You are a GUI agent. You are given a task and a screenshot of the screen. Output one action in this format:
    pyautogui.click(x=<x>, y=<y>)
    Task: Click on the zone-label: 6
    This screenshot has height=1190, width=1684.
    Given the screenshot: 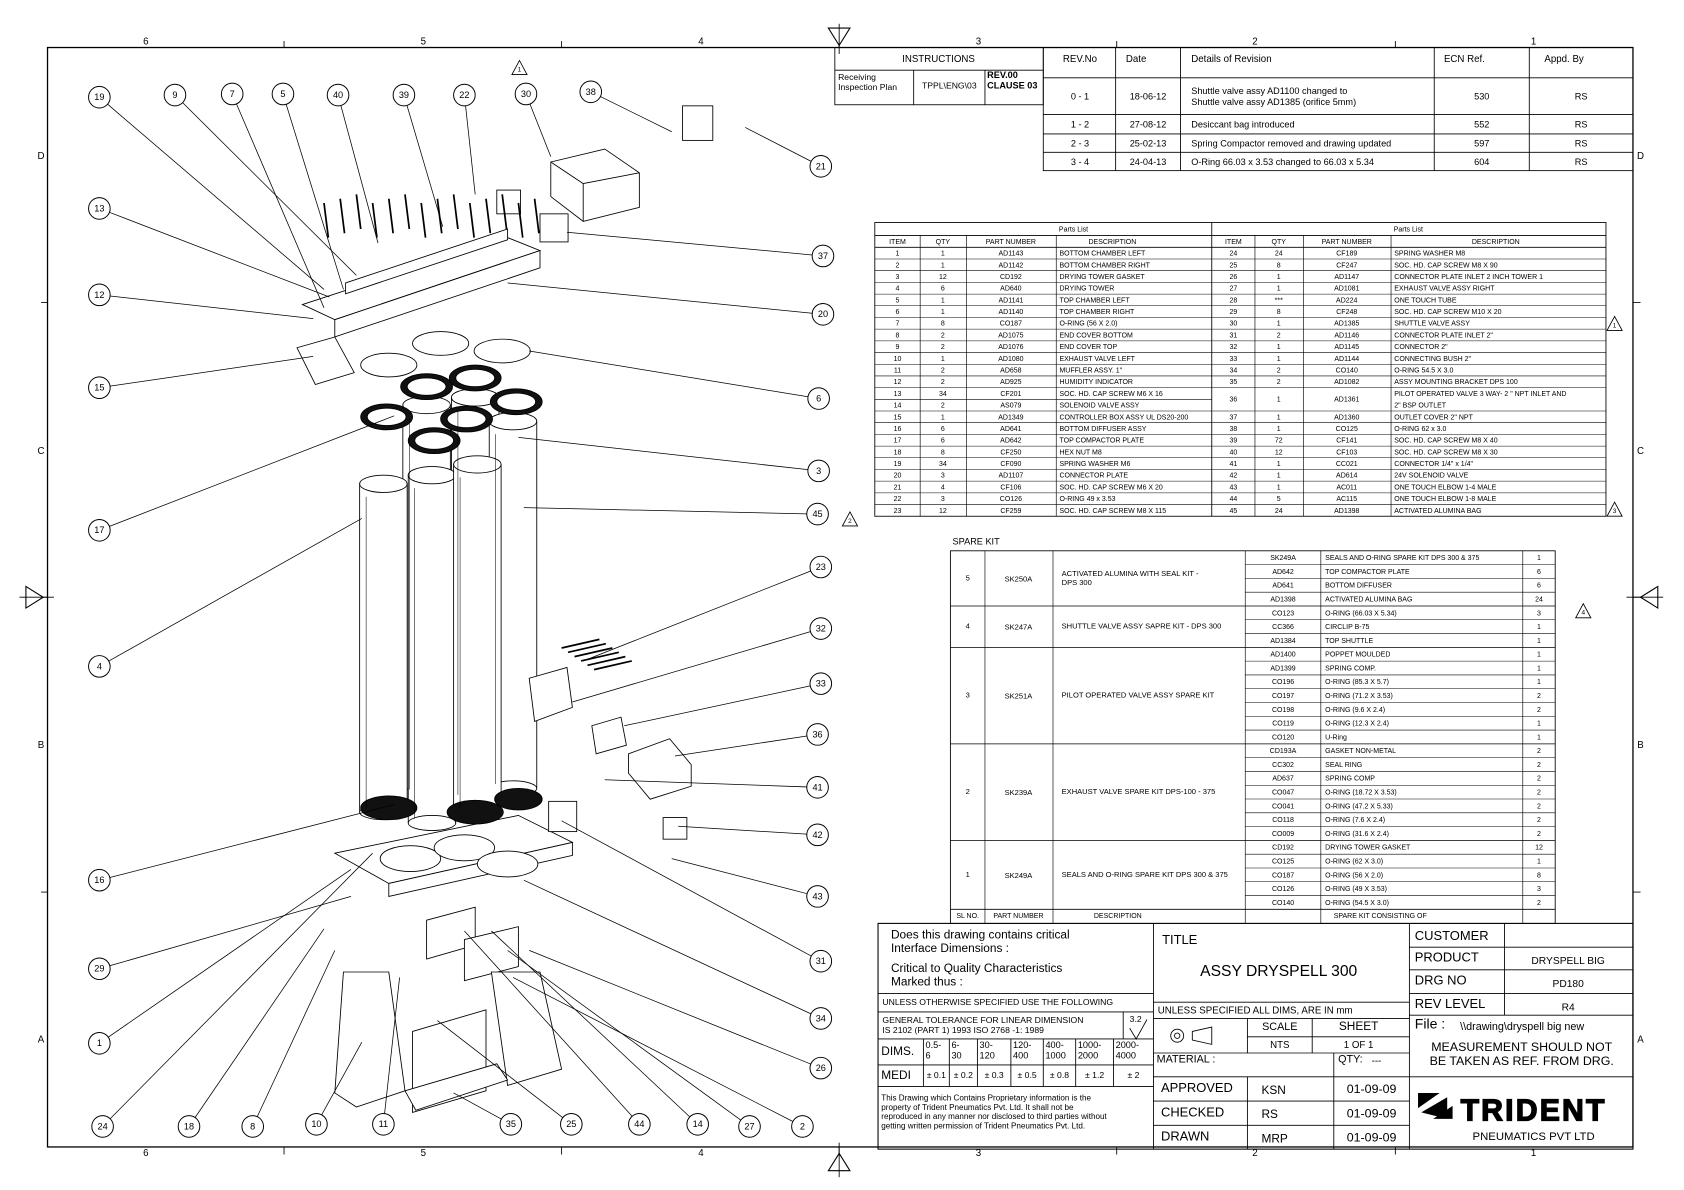 What is the action you would take?
    pyautogui.click(x=145, y=1153)
    